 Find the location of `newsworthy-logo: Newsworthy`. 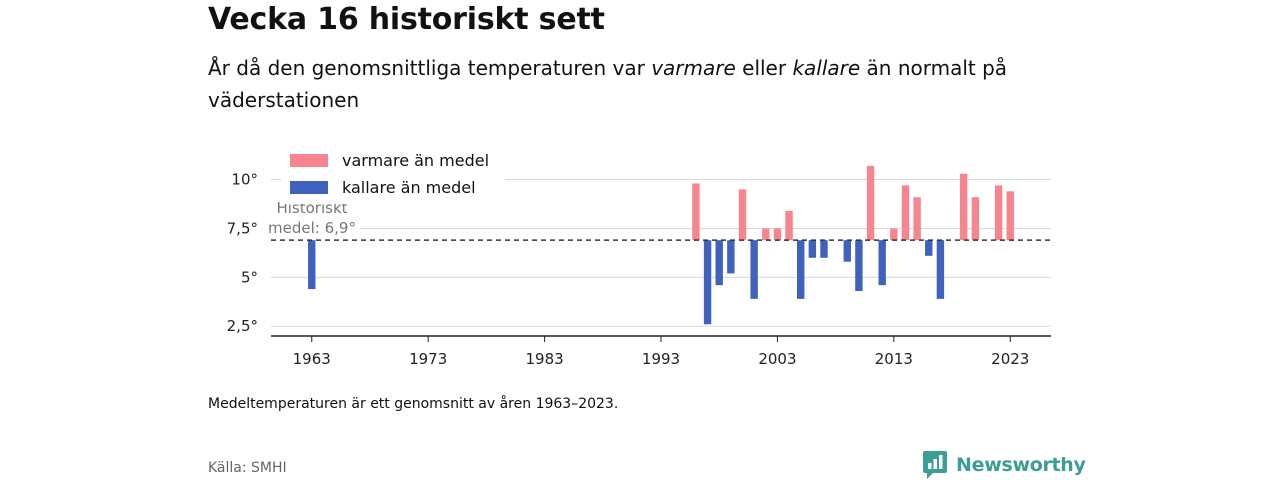

newsworthy-logo: Newsworthy is located at coordinates (1004, 465).